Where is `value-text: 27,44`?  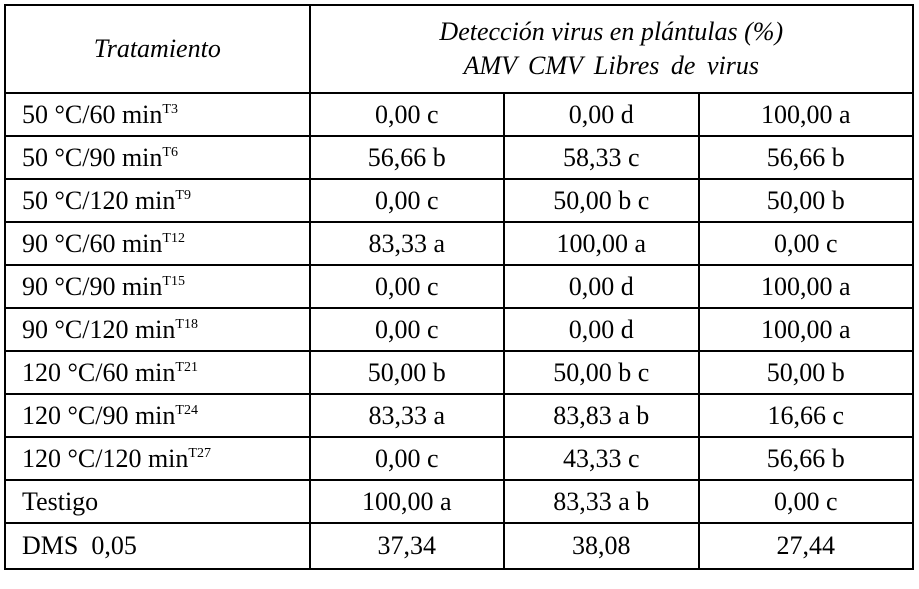 value-text: 27,44 is located at coordinates (806, 545).